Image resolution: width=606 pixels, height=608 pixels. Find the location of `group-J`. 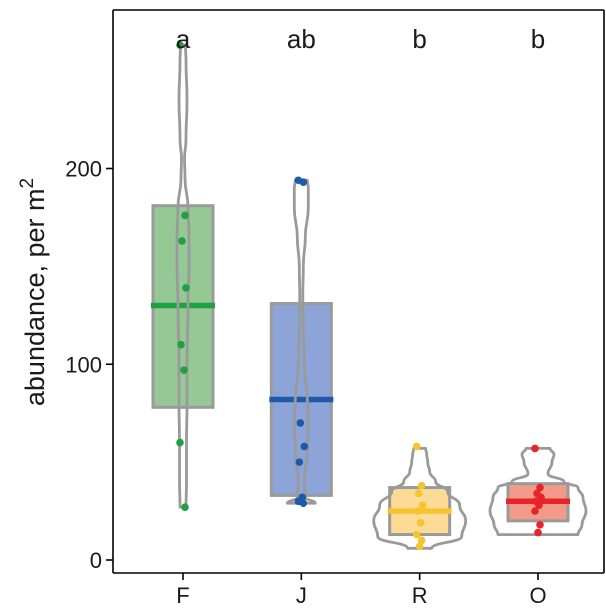

group-J is located at coordinates (301, 342).